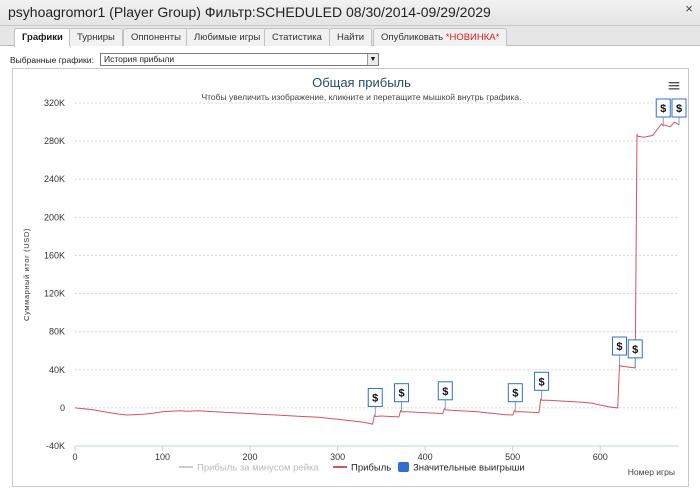 The width and height of the screenshot is (700, 497). What do you see at coordinates (239, 59) in the screenshot?
I see `chart-select: История прибыли ▼` at bounding box center [239, 59].